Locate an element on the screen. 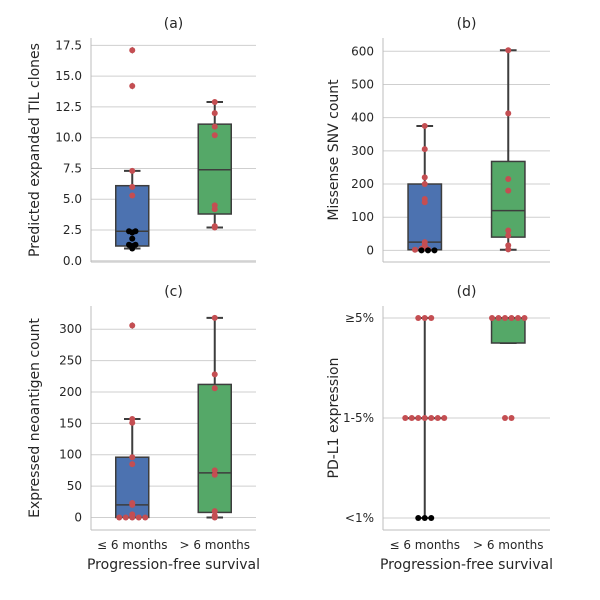  y-tick-label: 5.0 is located at coordinates (72, 199).